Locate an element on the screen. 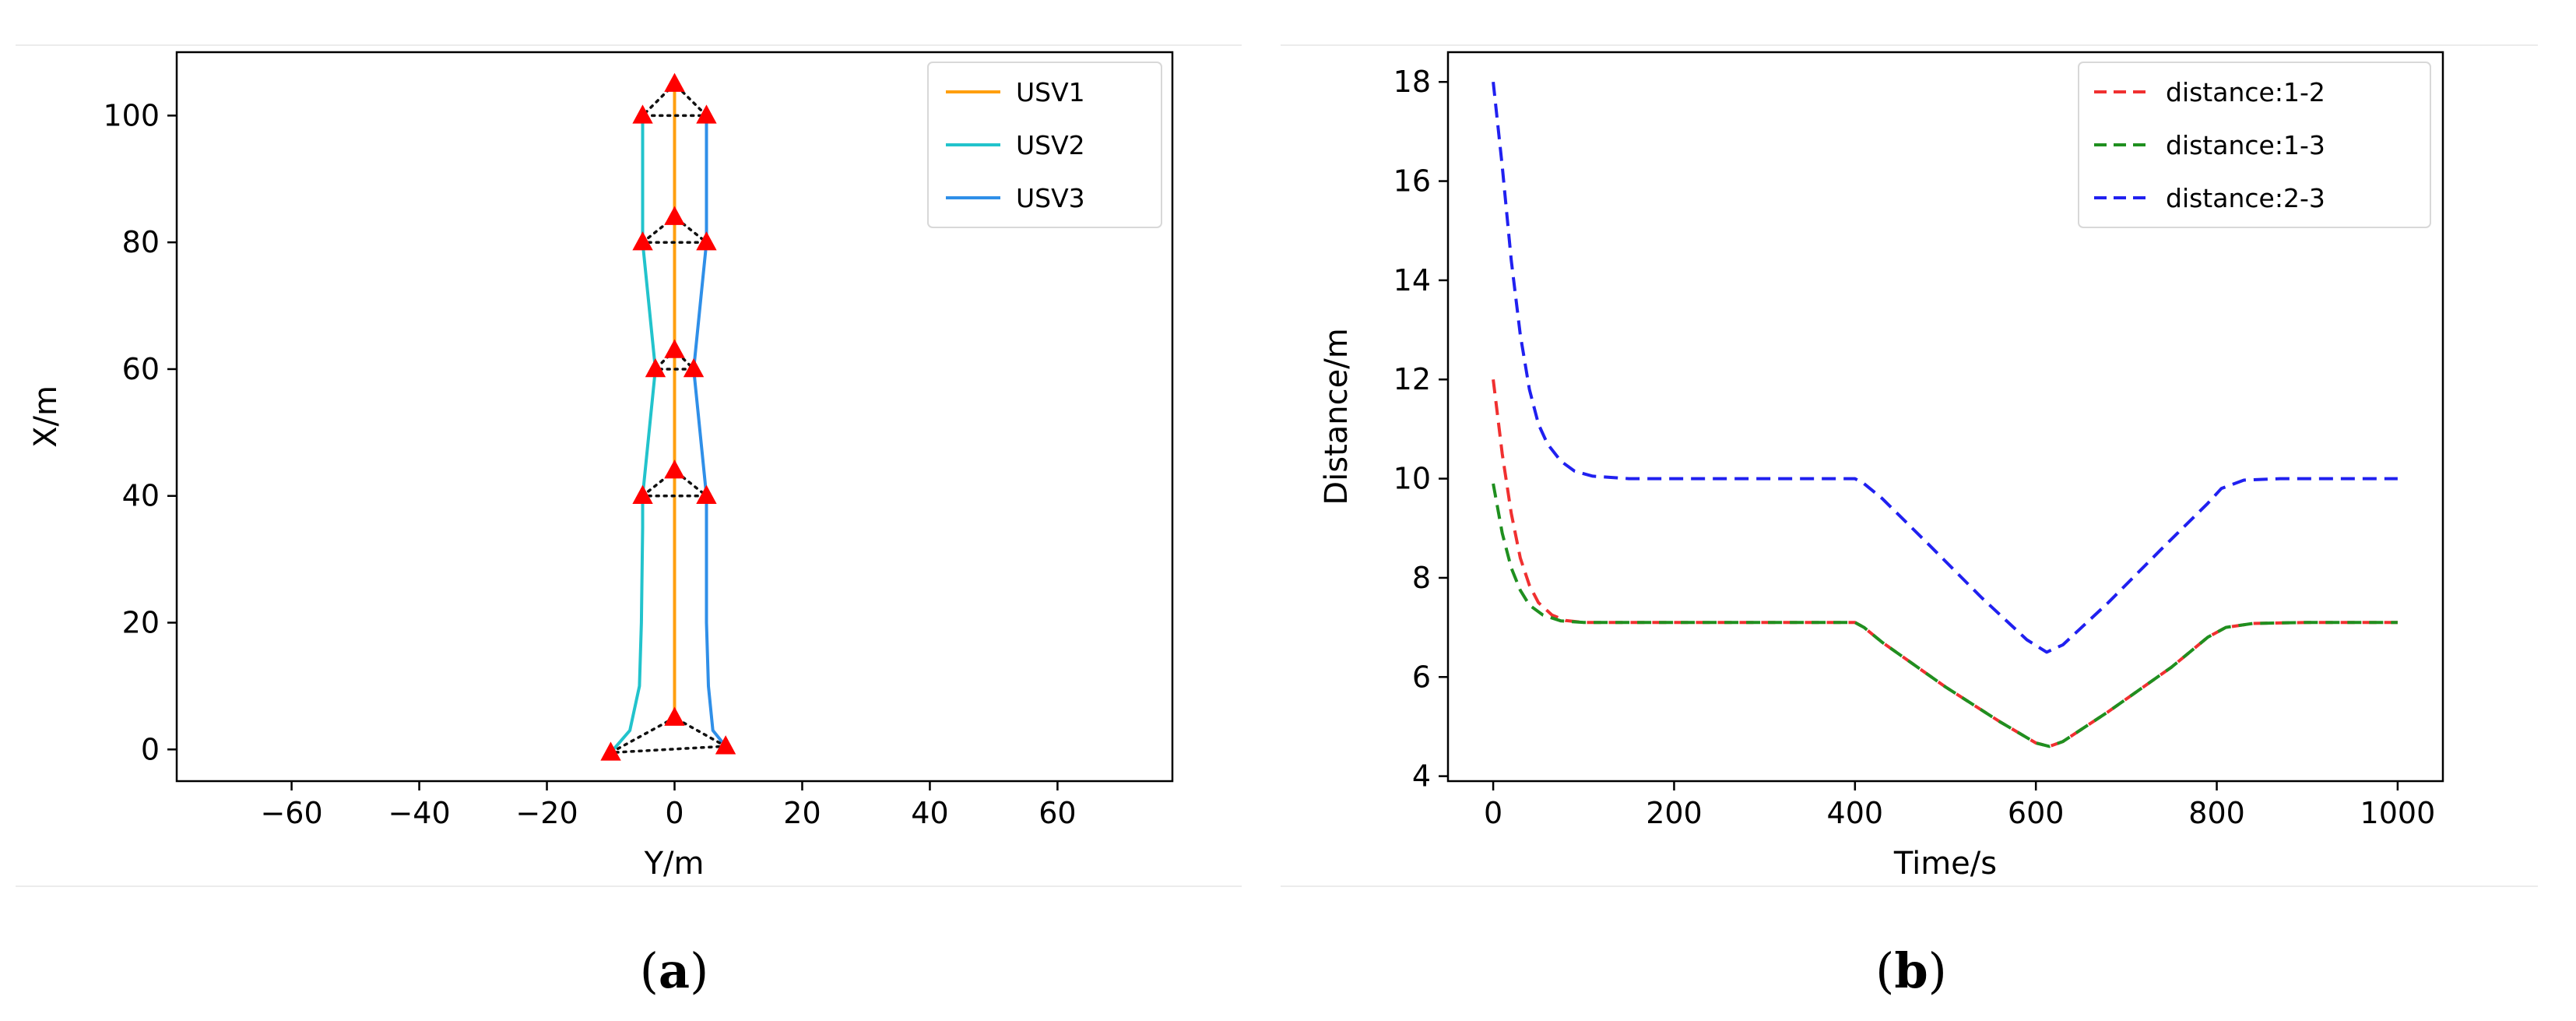 This screenshot has width=2576, height=1021. panel-b-x-tick-label-1000: 1000 is located at coordinates (2398, 813).